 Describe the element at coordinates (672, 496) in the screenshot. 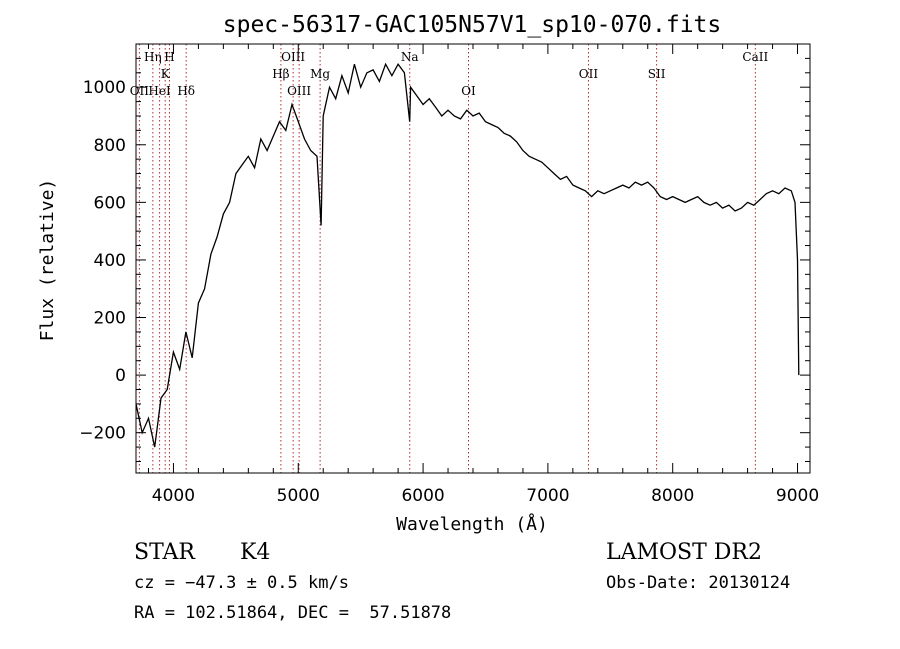

I see `x-tick-label: 8000` at that location.